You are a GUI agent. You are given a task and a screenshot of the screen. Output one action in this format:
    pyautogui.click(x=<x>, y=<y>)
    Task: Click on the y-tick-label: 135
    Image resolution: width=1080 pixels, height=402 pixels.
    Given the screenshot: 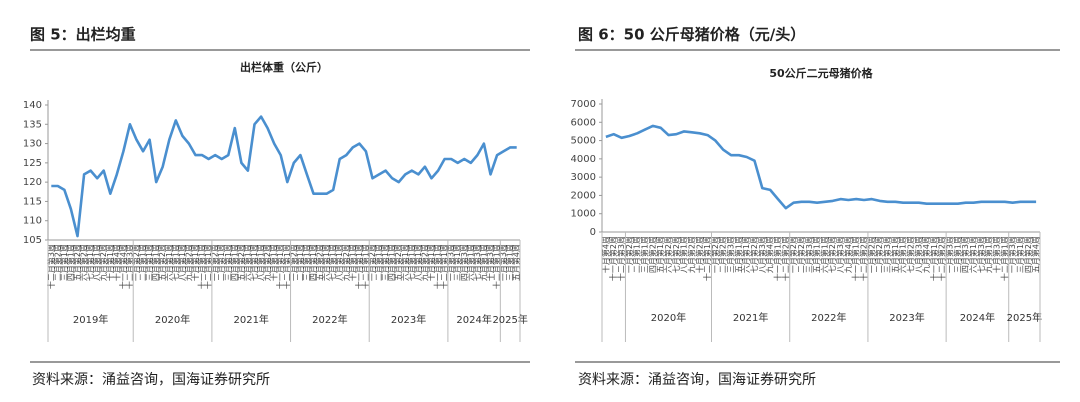 What is the action you would take?
    pyautogui.click(x=32, y=124)
    